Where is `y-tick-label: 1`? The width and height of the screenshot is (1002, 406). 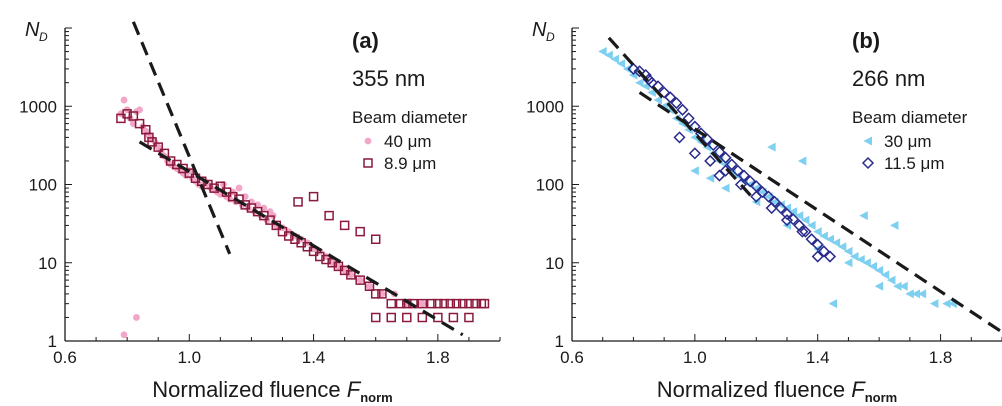
y-tick-label: 1 is located at coordinates (52, 341).